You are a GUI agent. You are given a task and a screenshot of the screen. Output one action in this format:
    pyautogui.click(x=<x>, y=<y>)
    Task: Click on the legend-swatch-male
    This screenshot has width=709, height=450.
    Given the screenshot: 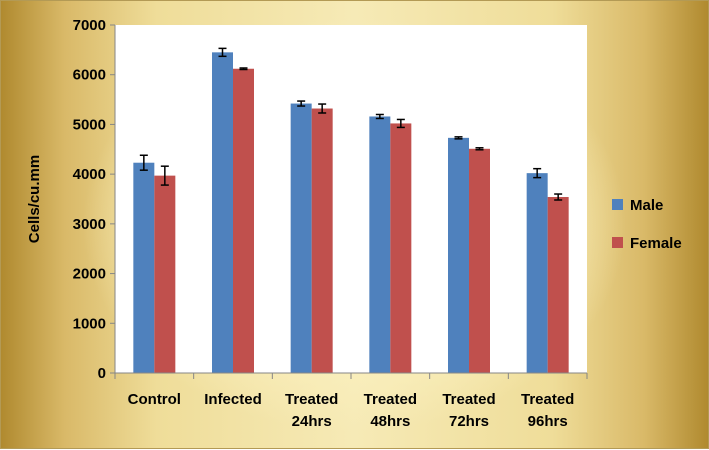 What is the action you would take?
    pyautogui.click(x=617, y=204)
    